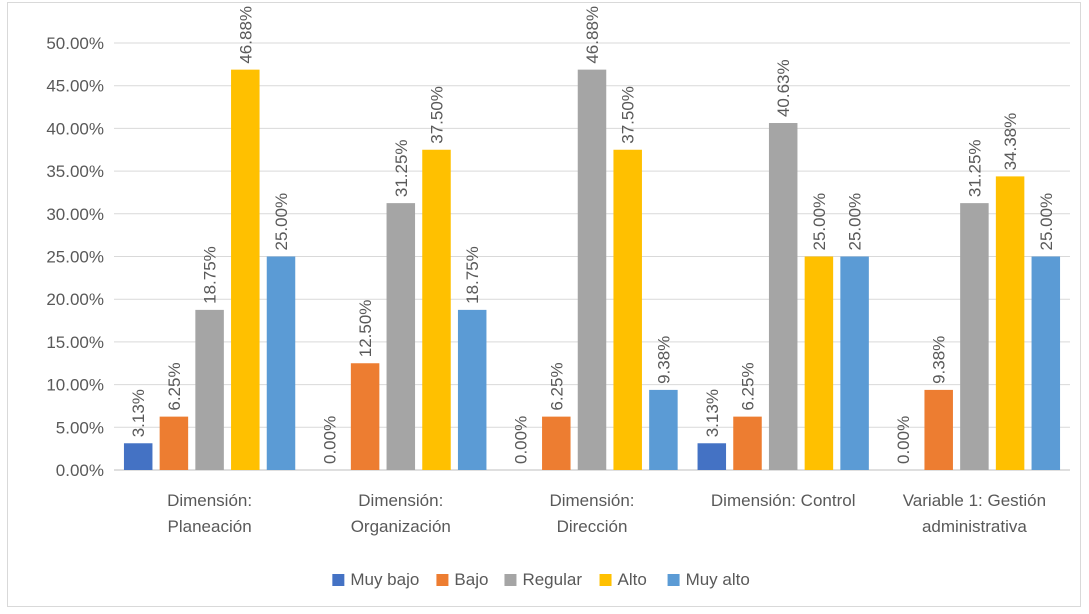  What do you see at coordinates (591, 513) in the screenshot?
I see `x-category-label: Dimensión: Dirección` at bounding box center [591, 513].